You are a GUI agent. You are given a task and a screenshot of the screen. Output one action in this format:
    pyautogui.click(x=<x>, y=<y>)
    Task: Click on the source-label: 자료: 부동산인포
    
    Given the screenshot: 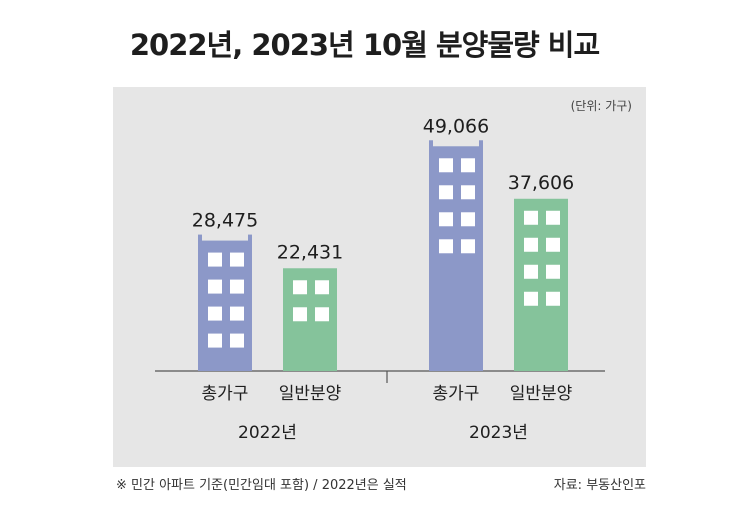 What is the action you would take?
    pyautogui.click(x=599, y=485)
    